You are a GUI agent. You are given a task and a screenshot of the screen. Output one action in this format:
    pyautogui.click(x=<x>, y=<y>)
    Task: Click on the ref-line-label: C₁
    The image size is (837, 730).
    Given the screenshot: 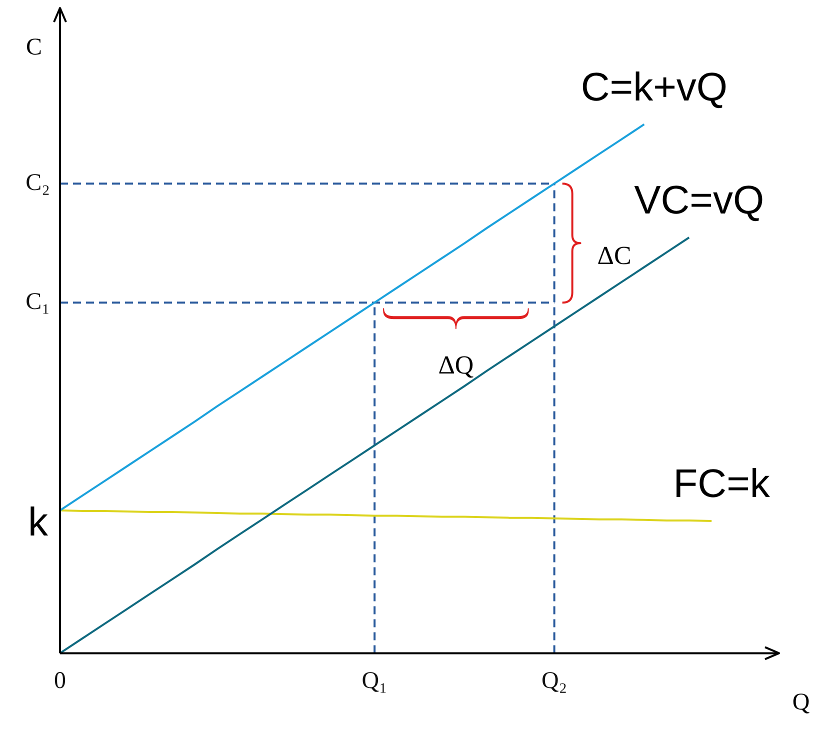 What is the action you would take?
    pyautogui.click(x=38, y=301)
    